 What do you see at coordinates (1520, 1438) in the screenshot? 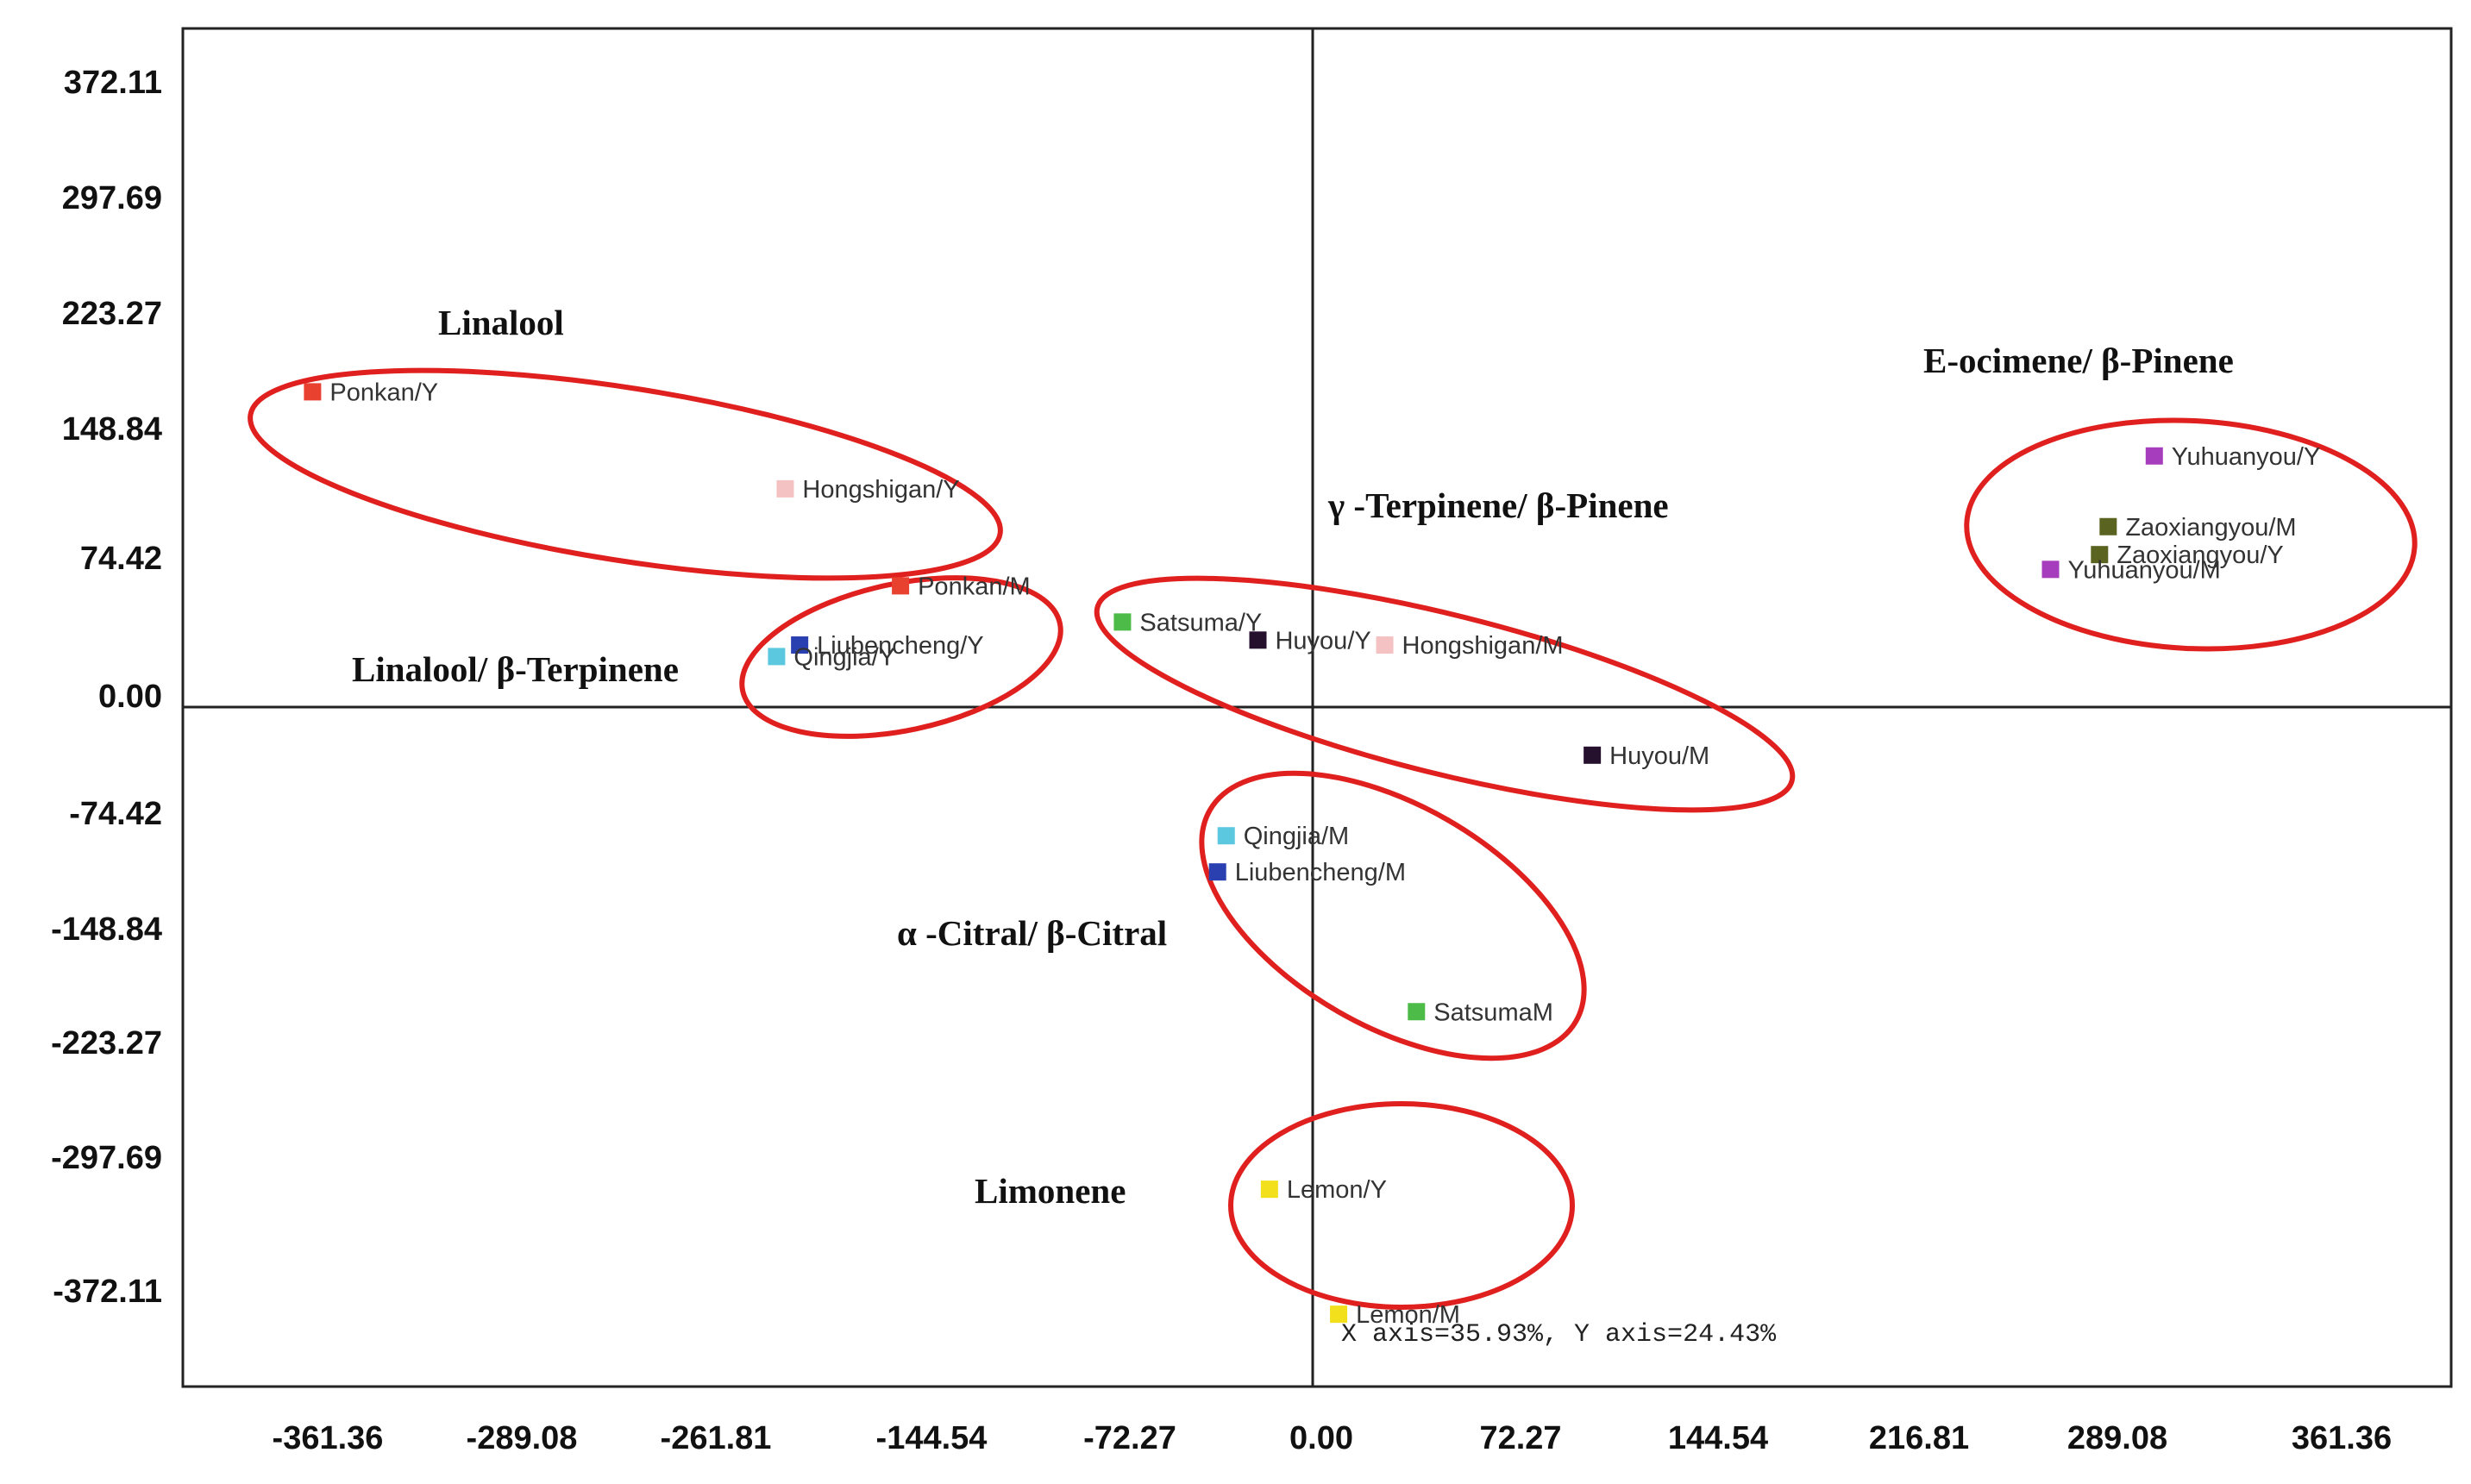
I see `x-tick-label: 72.27` at bounding box center [1520, 1438].